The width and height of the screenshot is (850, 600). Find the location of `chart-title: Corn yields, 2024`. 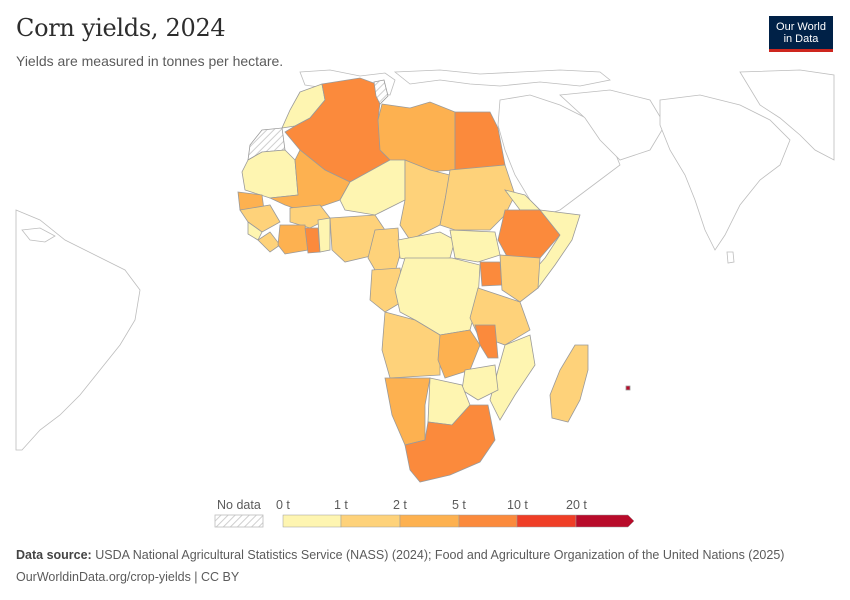

chart-title: Corn yields, 2024 is located at coordinates (121, 28).